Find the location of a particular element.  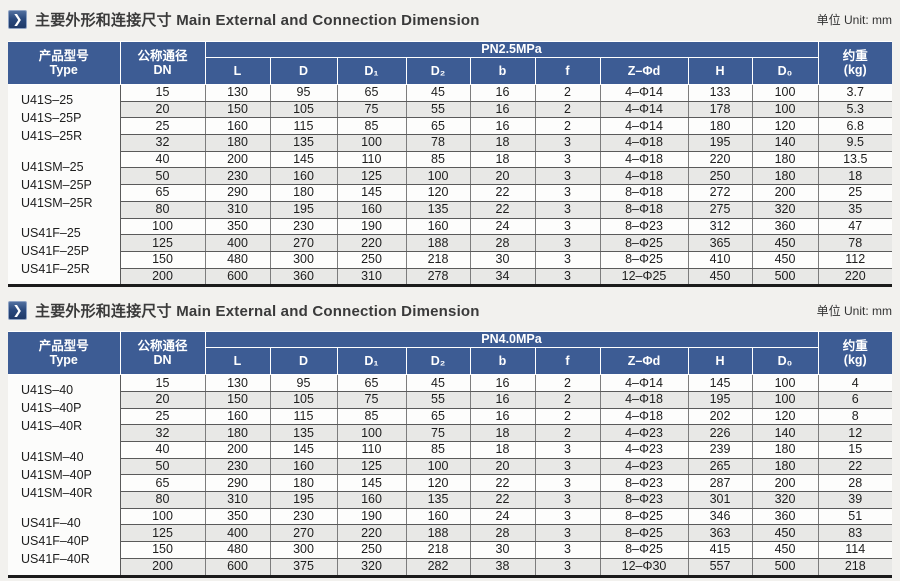

dimension-cell: 226 is located at coordinates (720, 433).